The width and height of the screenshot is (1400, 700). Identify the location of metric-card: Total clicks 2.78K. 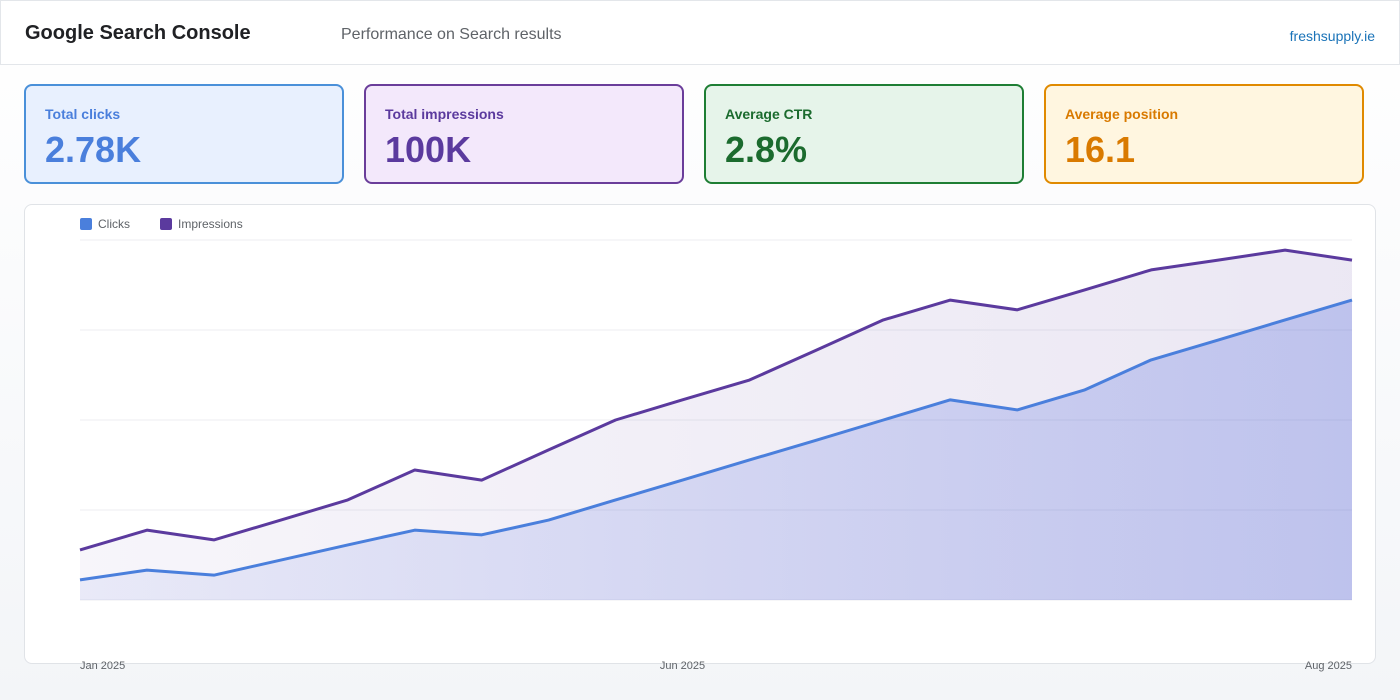
(184, 134).